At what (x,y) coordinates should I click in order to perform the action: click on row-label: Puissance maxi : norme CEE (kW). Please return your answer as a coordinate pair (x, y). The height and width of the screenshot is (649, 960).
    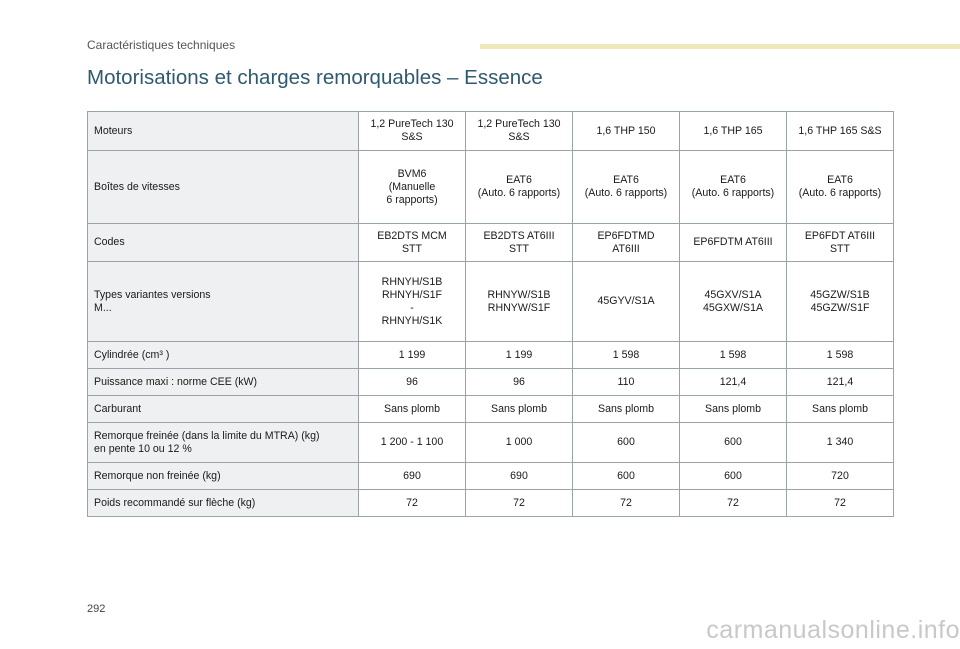
    Looking at the image, I should click on (223, 382).